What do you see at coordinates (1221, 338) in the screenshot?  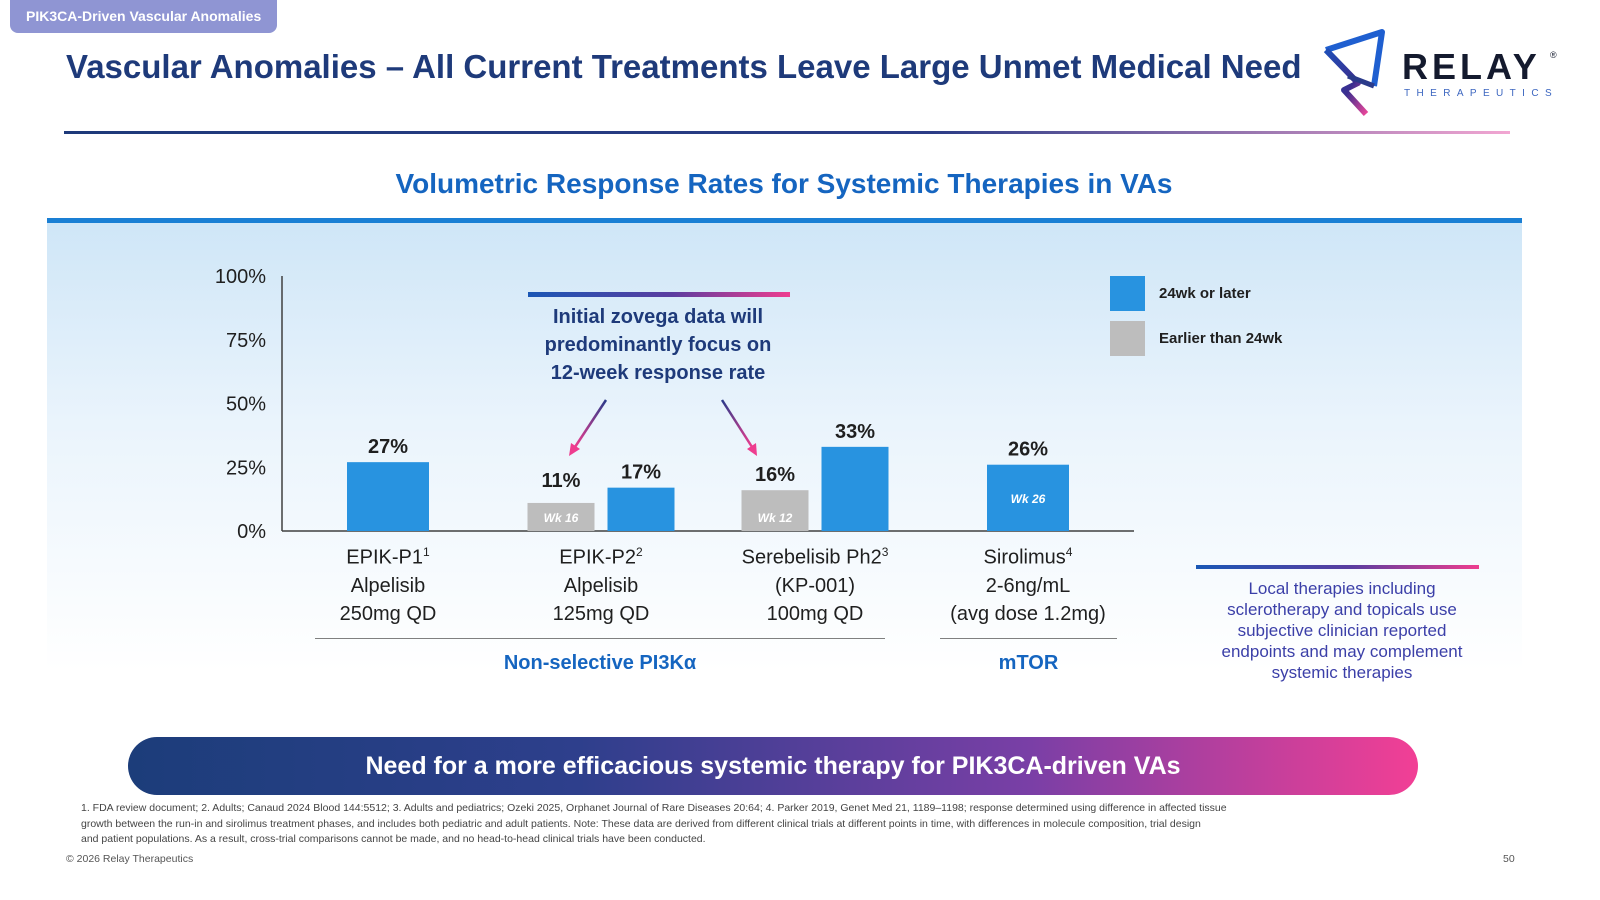 I see `legend-label-earlier: Earlier than 24wk` at bounding box center [1221, 338].